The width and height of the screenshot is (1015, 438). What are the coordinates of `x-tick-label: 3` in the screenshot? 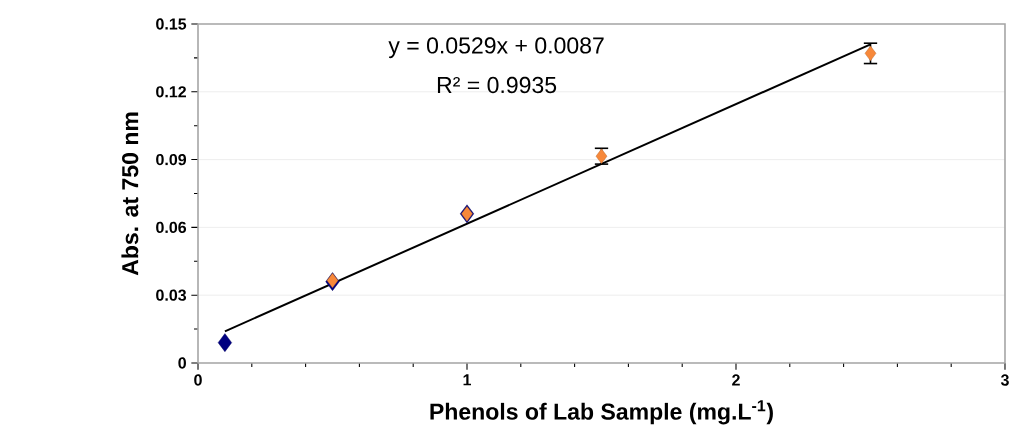 It's located at (1004, 380).